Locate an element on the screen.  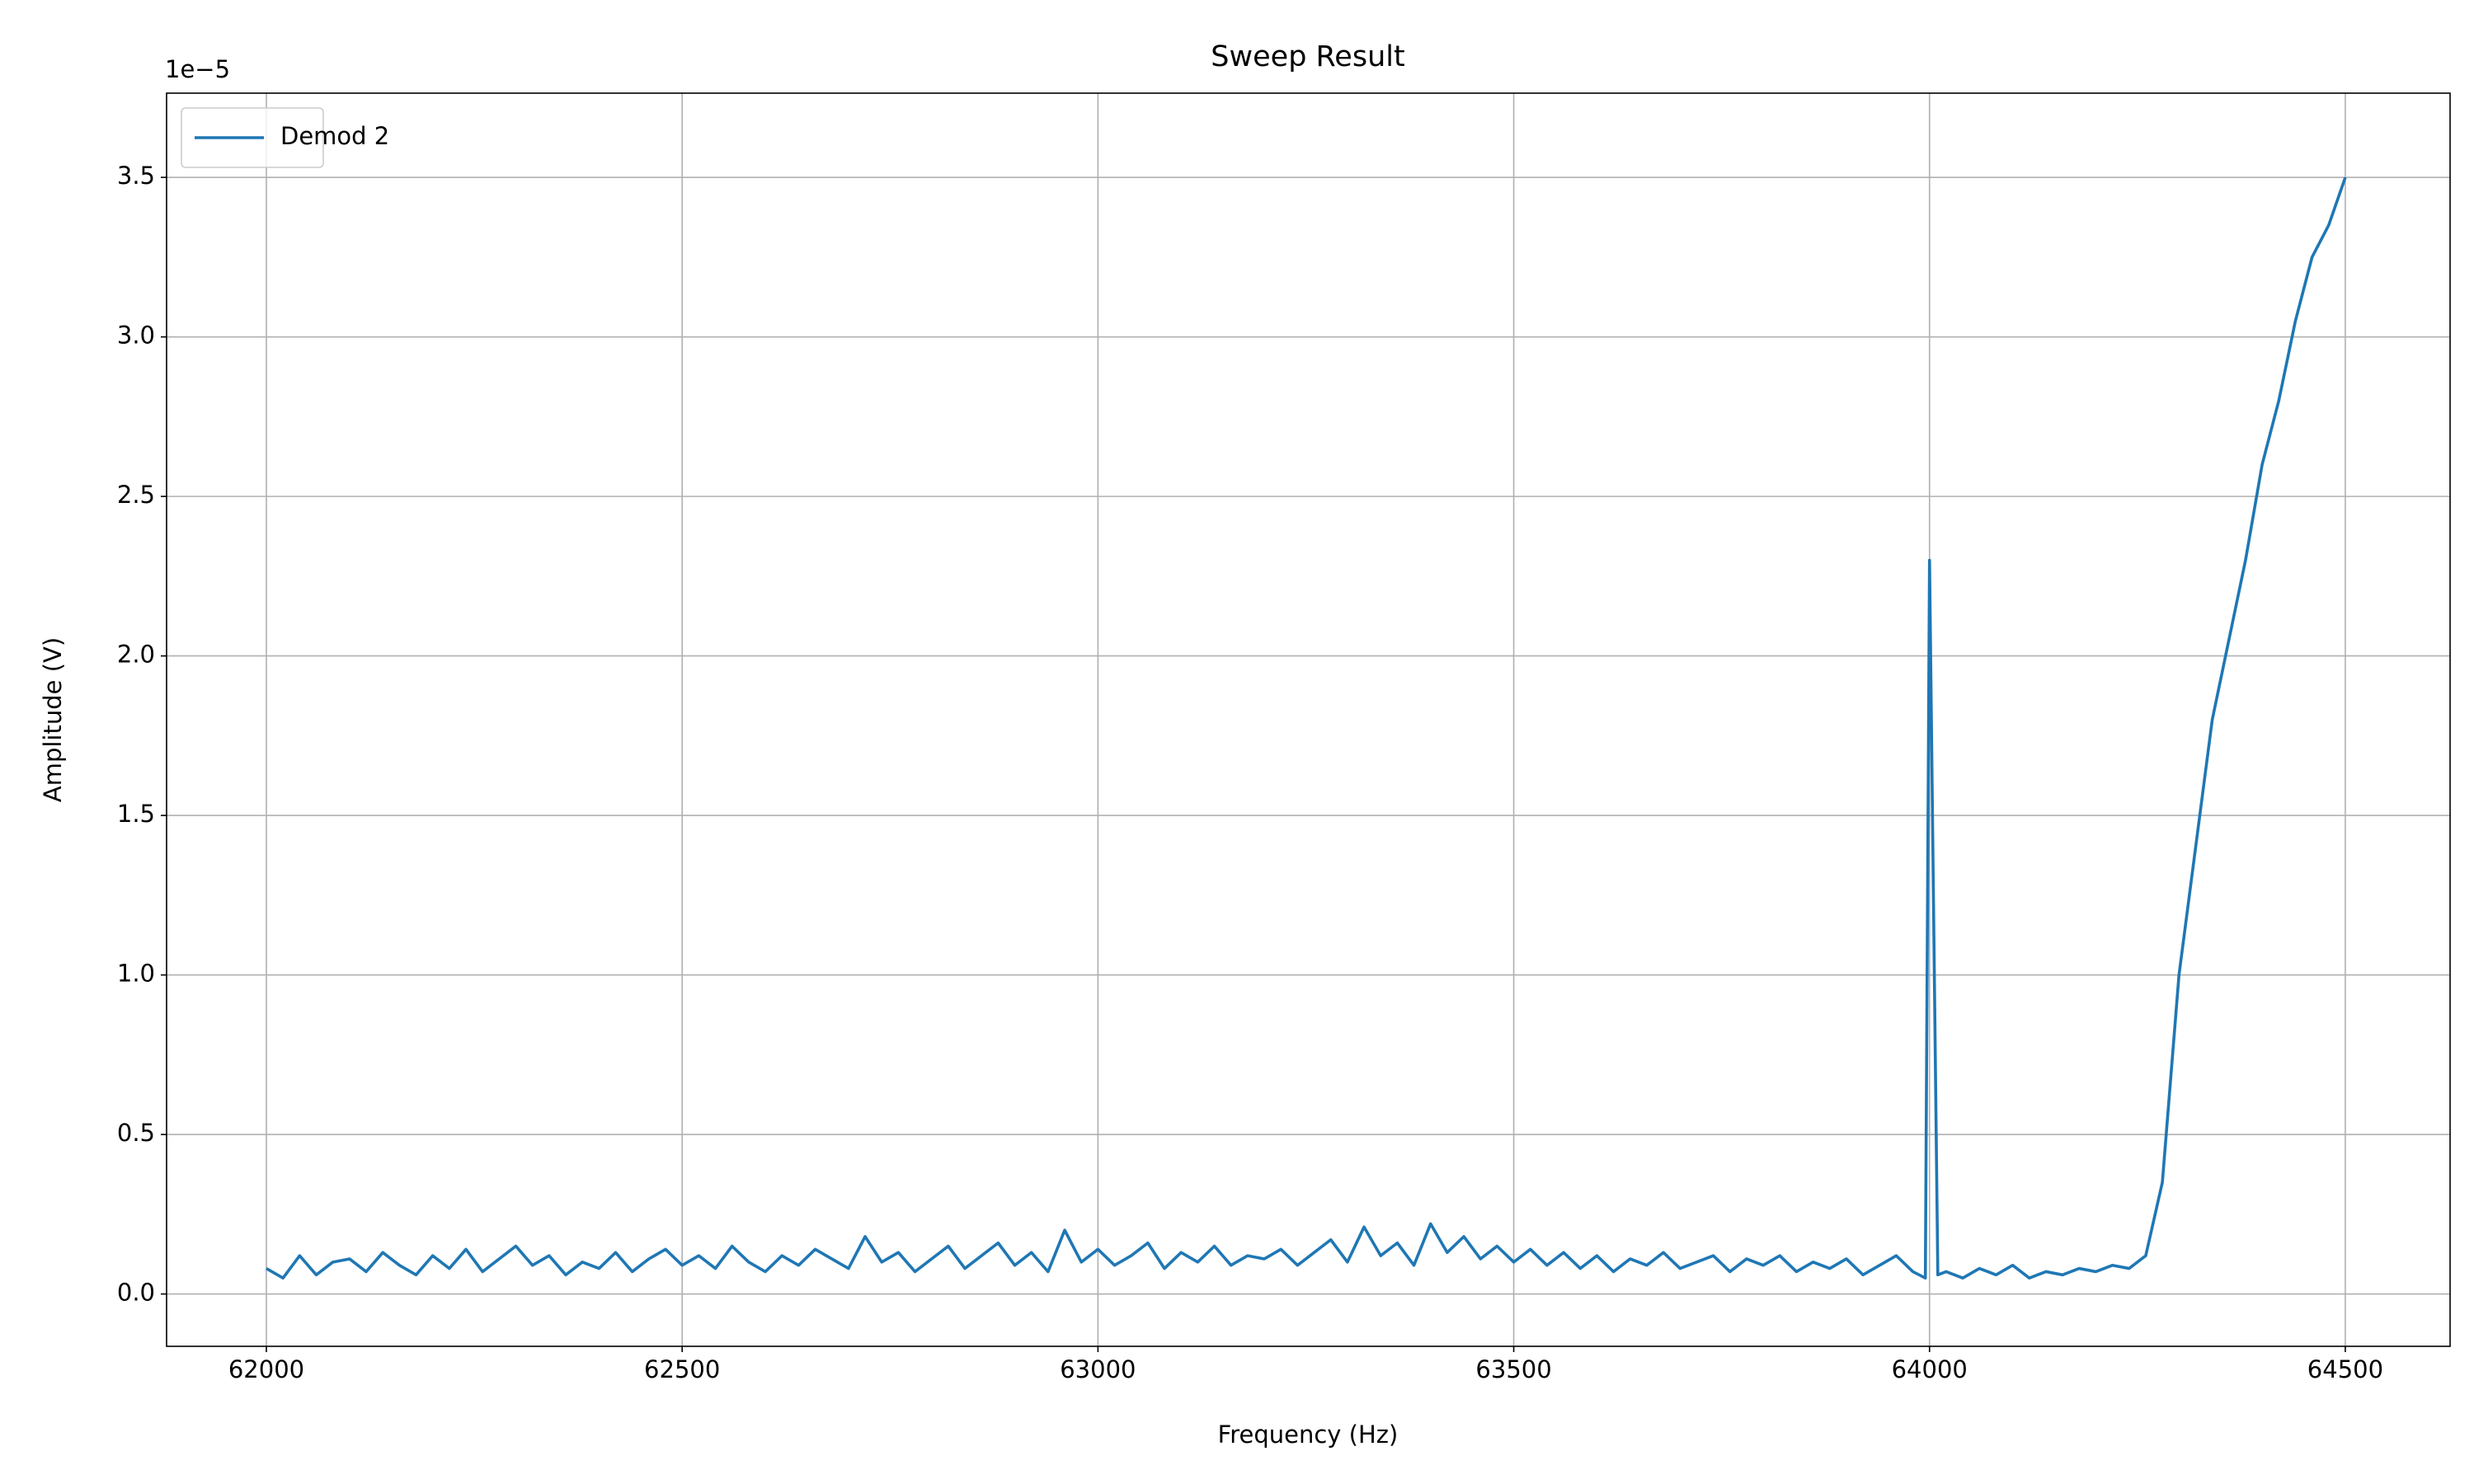
legend: Demod 2 is located at coordinates (285, 137).